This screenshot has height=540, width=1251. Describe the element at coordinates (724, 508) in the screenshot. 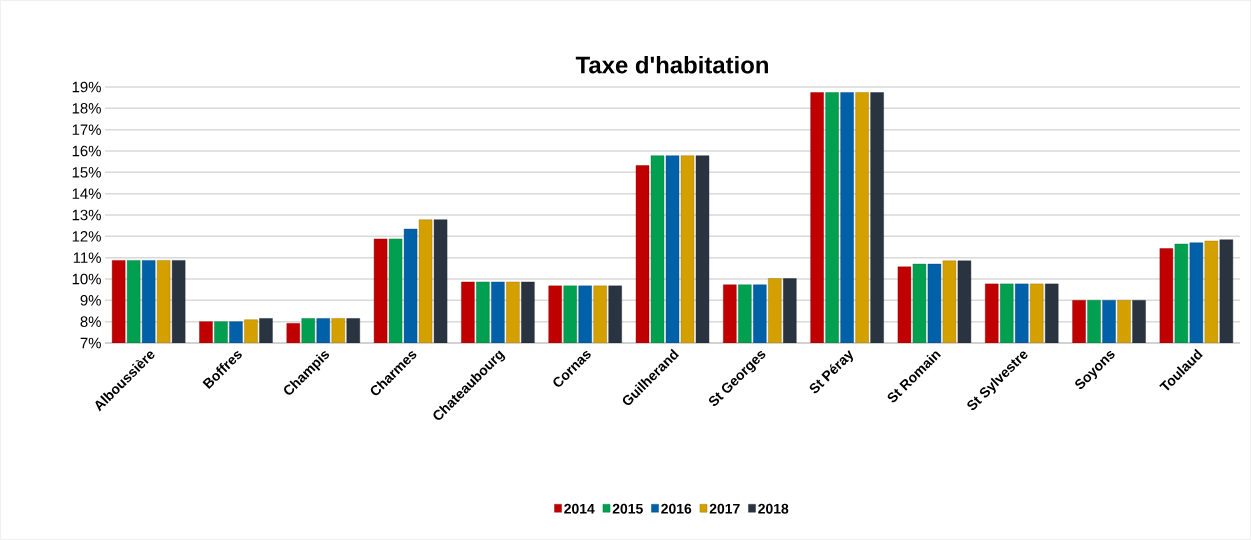

I see `legend-label: 2017` at that location.